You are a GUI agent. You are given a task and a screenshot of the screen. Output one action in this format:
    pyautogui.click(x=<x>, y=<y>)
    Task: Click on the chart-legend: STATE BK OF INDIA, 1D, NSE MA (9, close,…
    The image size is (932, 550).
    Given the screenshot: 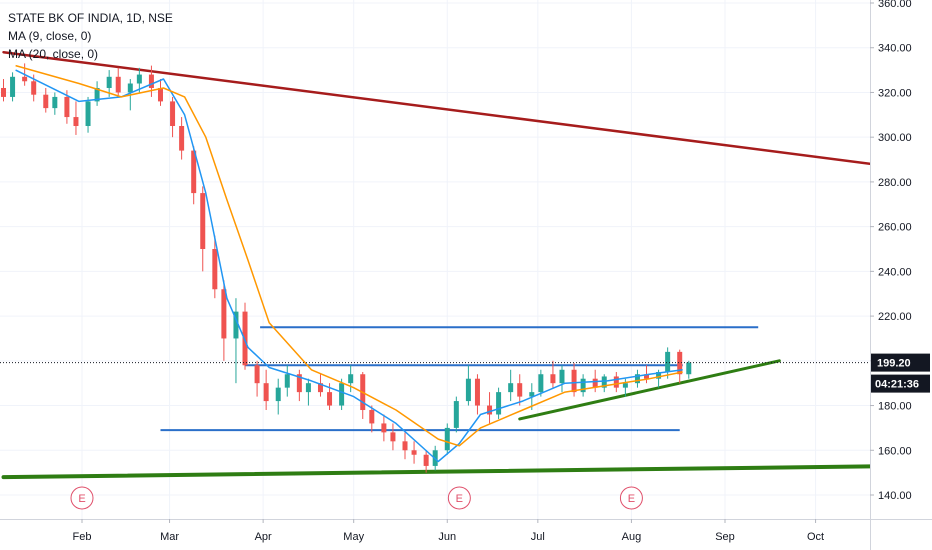 What is the action you would take?
    pyautogui.click(x=90, y=36)
    